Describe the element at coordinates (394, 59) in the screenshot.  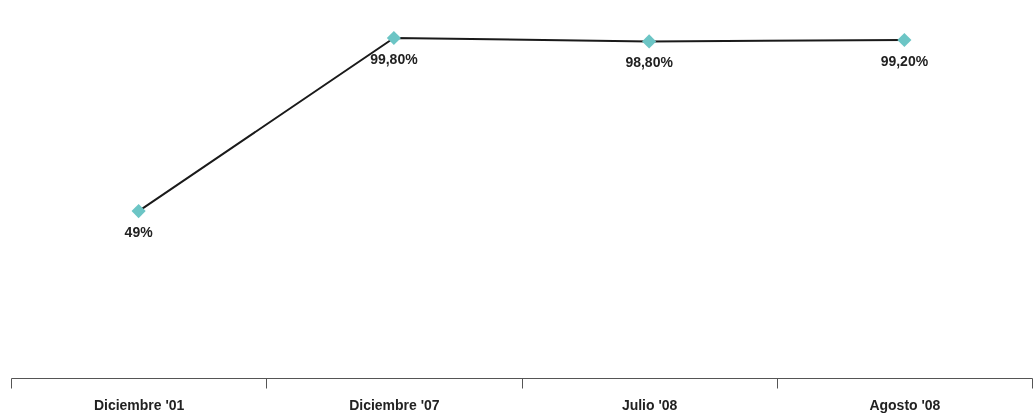
I see `data-label: 99,80%` at that location.